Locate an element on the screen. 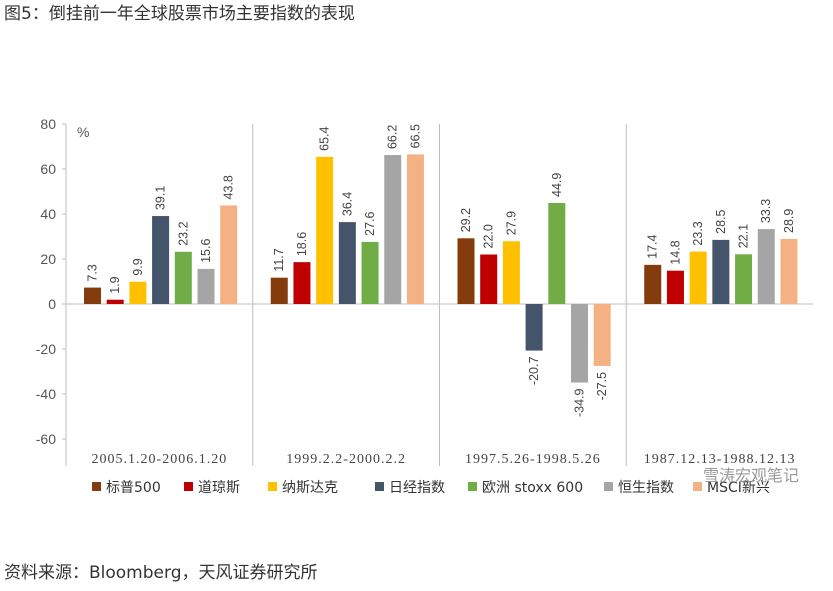  data-label: 44.9 is located at coordinates (557, 185).